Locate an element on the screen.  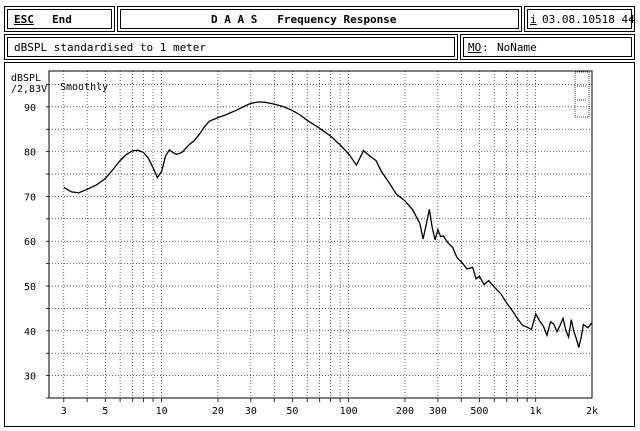
y-unit-voltage-label: /2,83V is located at coordinates (29, 89).